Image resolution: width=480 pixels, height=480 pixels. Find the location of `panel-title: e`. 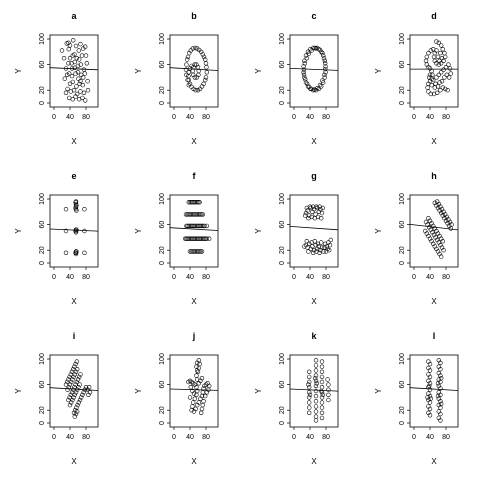

panel-title: e is located at coordinates (73, 176).